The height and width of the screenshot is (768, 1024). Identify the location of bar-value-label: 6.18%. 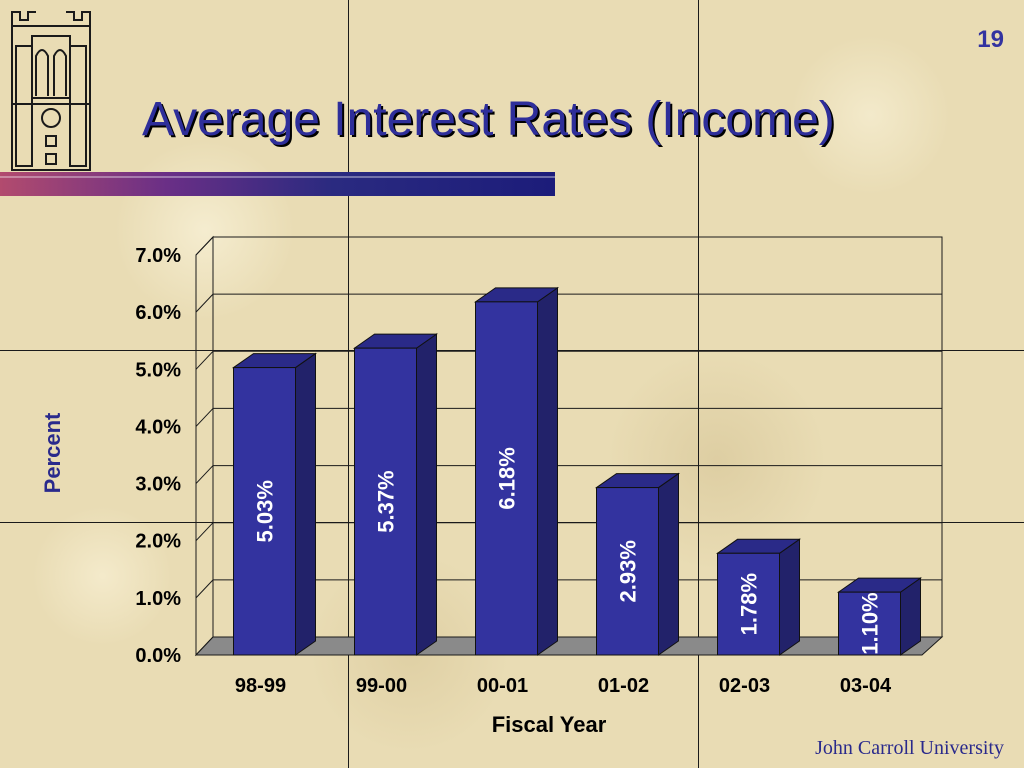
(507, 478).